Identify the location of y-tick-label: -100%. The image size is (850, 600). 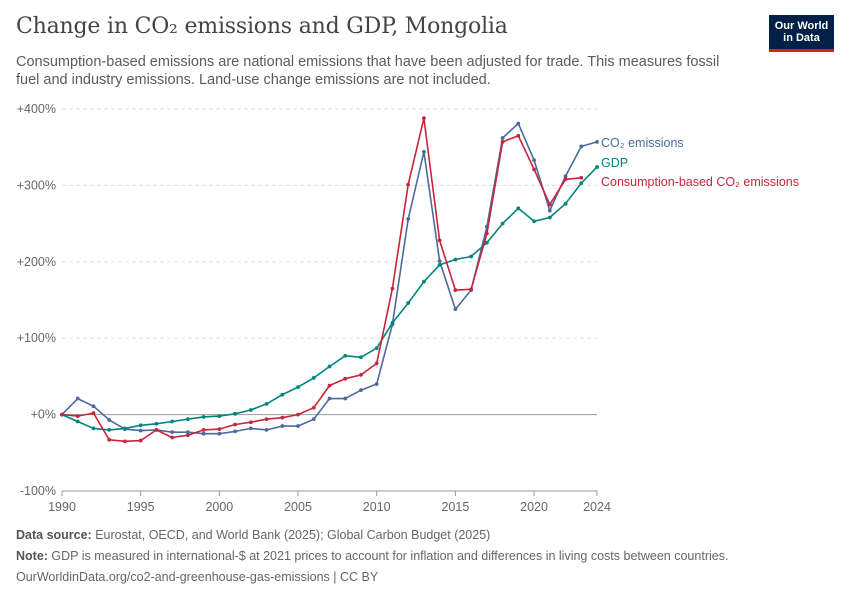
(38, 491).